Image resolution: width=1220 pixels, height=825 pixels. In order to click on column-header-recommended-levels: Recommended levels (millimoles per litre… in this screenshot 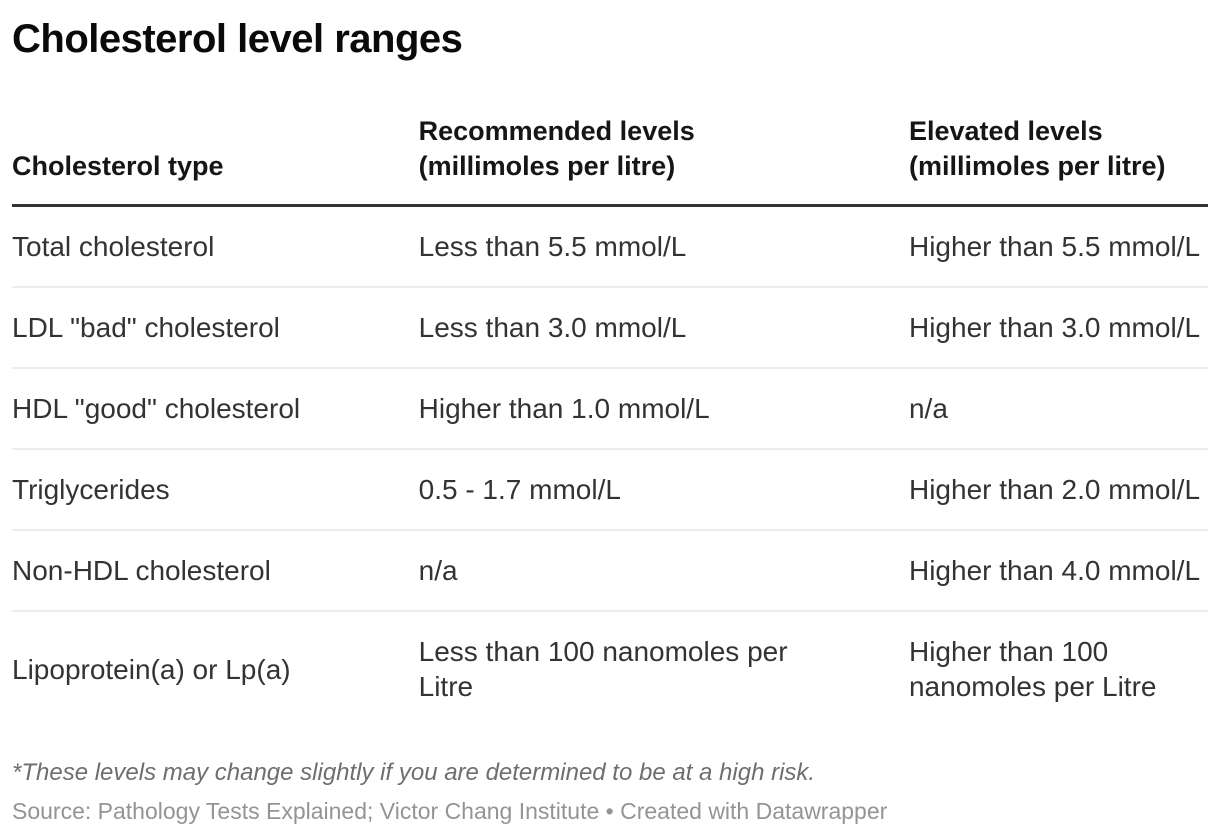, I will do `click(664, 160)`.